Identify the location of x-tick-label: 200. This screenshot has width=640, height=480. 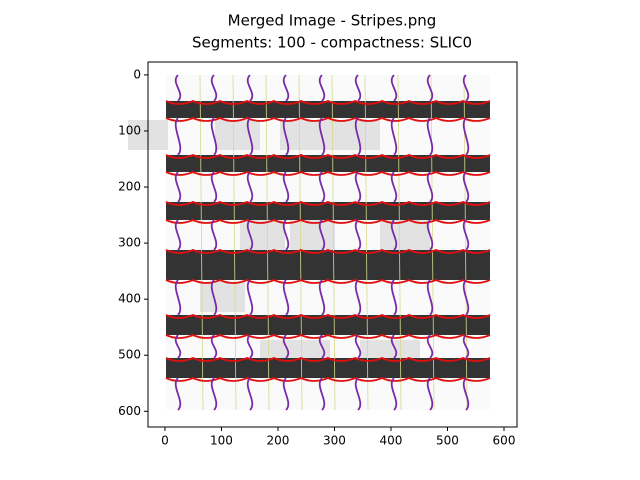
(278, 441).